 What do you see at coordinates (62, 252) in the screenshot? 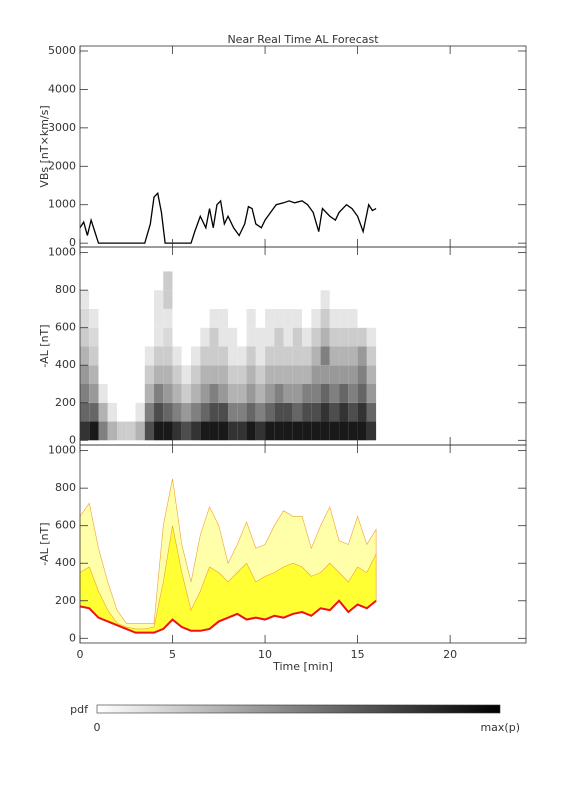
I see `y-tick-label: 1000` at bounding box center [62, 252].